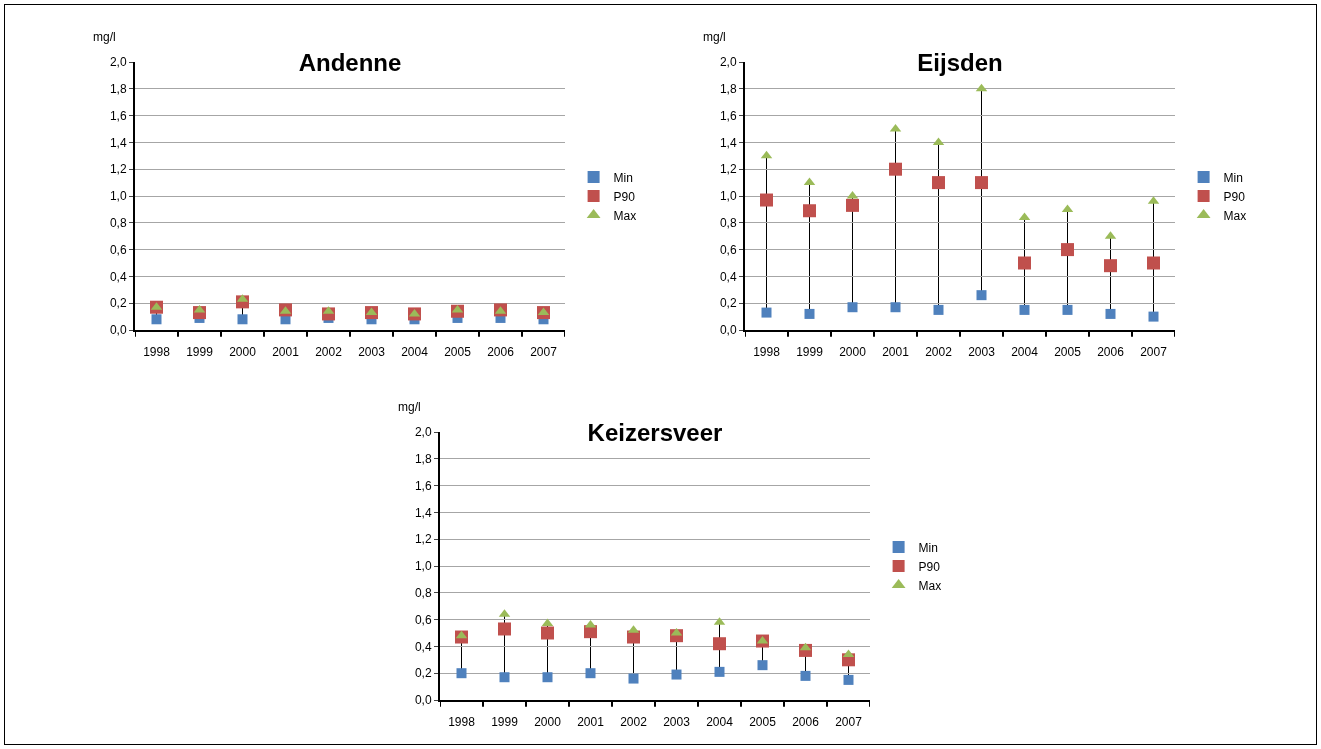 The height and width of the screenshot is (749, 1321). What do you see at coordinates (655, 432) in the screenshot?
I see `chart-title: Keizersveer` at bounding box center [655, 432].